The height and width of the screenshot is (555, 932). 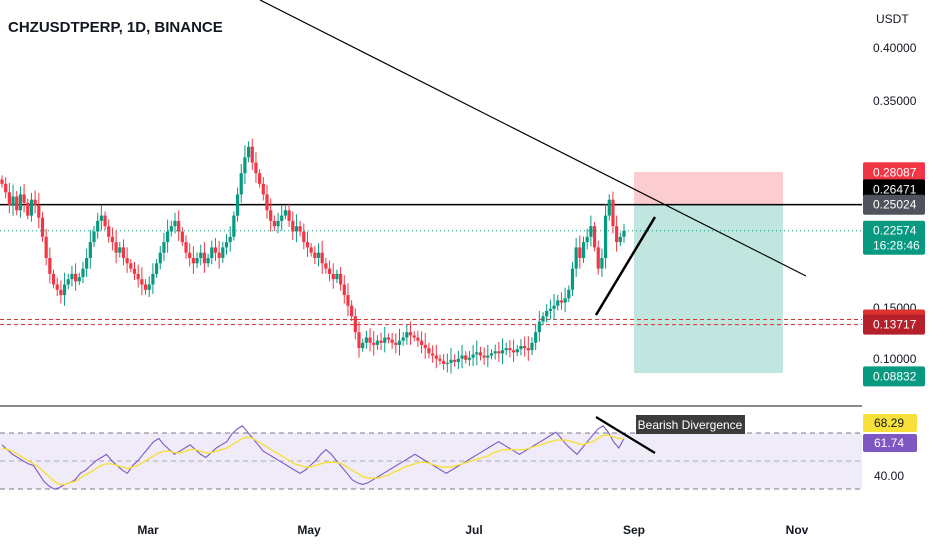 I want to click on rsi-value-tag, so click(x=890, y=443).